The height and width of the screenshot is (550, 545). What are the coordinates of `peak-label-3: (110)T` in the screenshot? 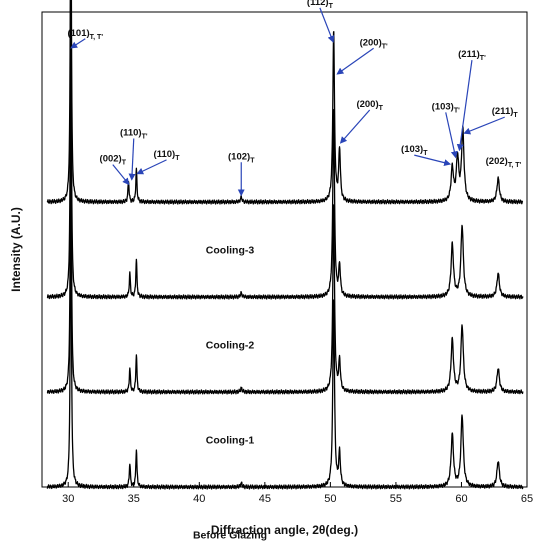 It's located at (167, 155).